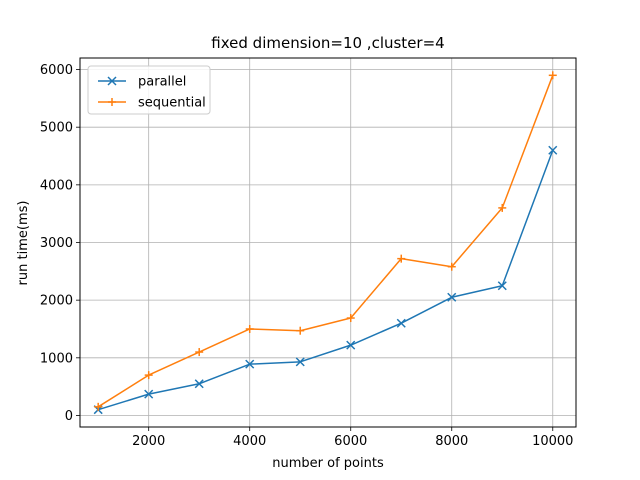  Describe the element at coordinates (56, 301) in the screenshot. I see `y-tick-label: 2000` at that location.